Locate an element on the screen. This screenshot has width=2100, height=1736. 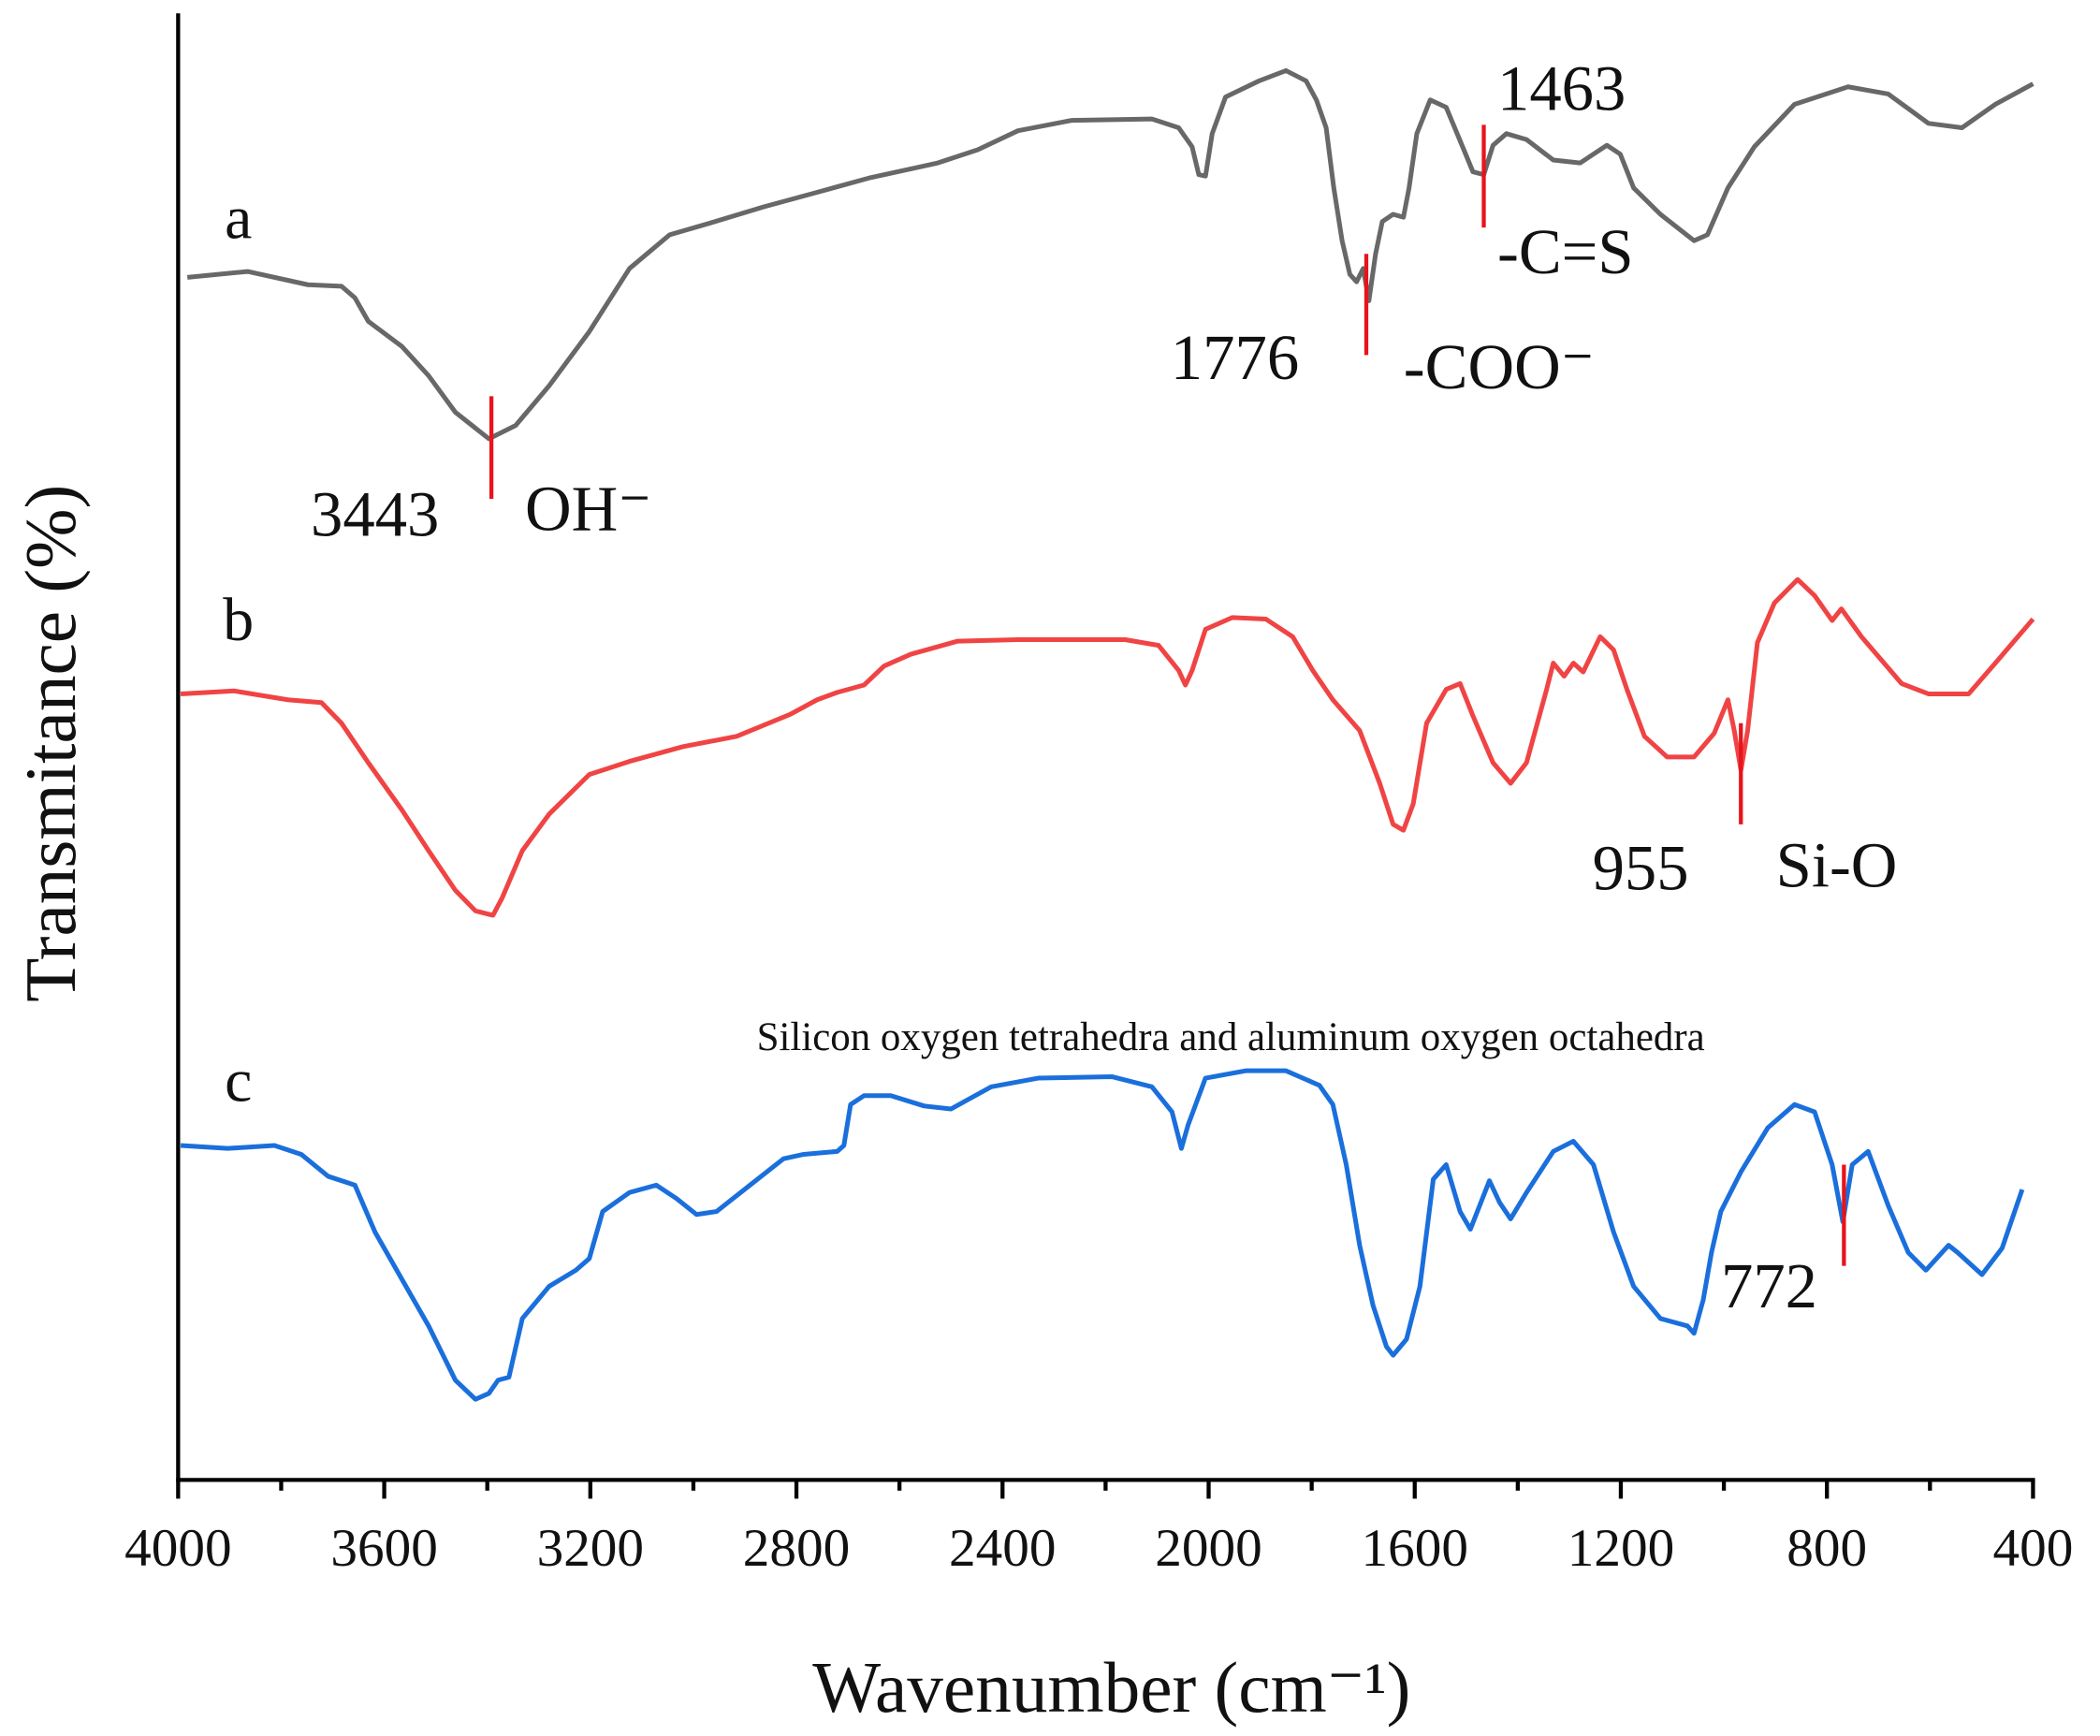
x-axis-label: Wavenumber (cm⁻¹) is located at coordinates (1111, 1688).